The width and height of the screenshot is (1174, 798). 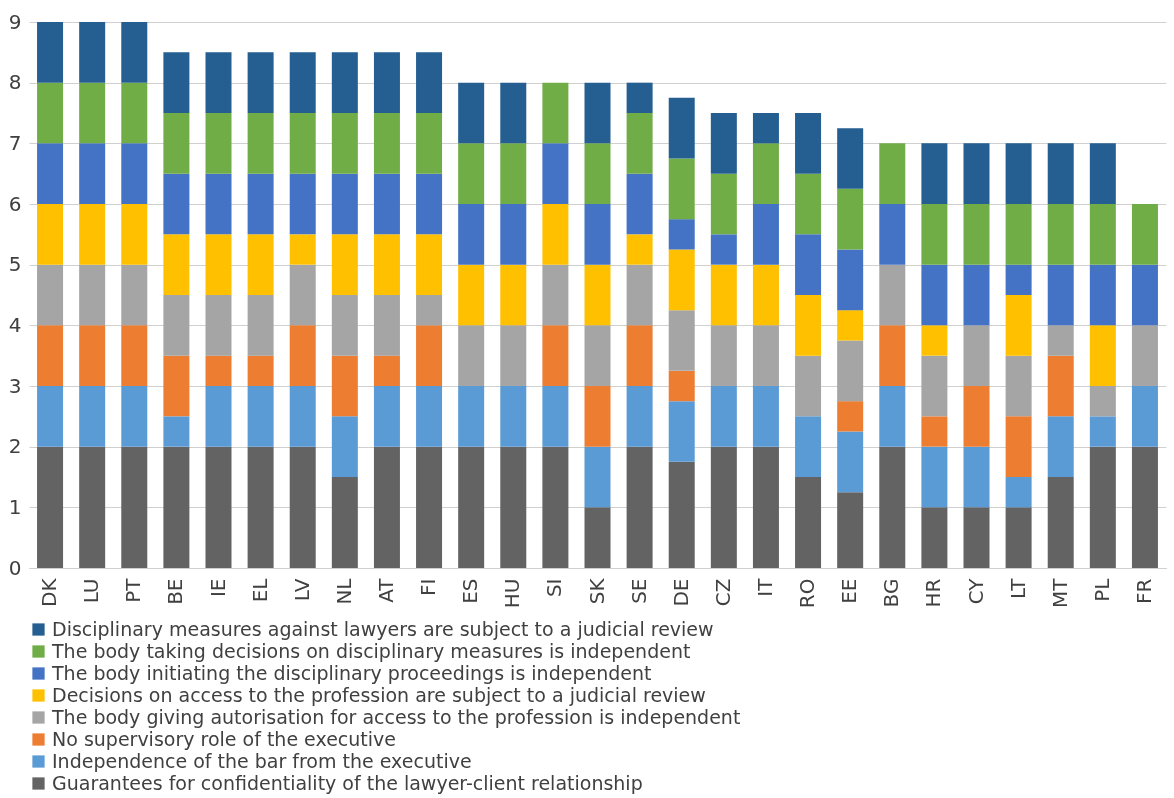 I want to click on x-tick-label: LV, so click(x=301, y=590).